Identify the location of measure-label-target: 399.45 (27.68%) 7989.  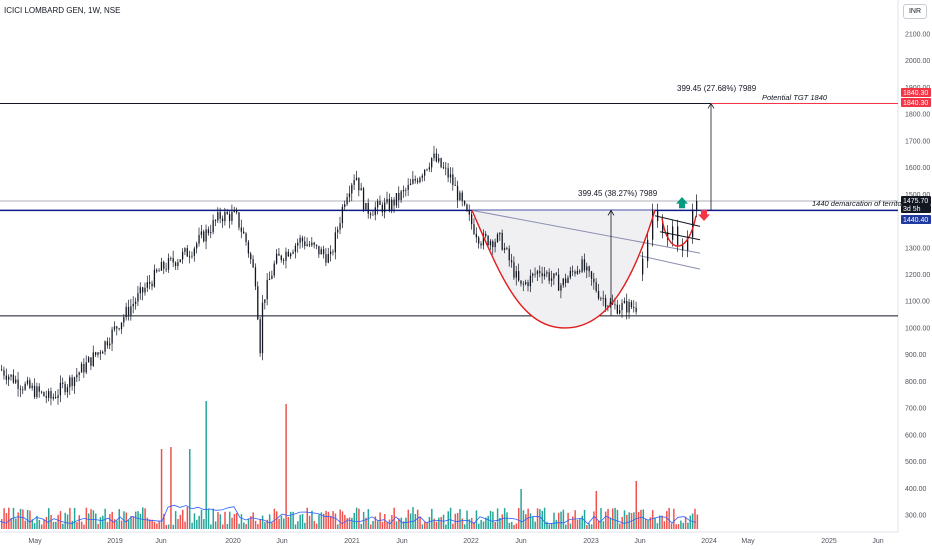
(717, 88).